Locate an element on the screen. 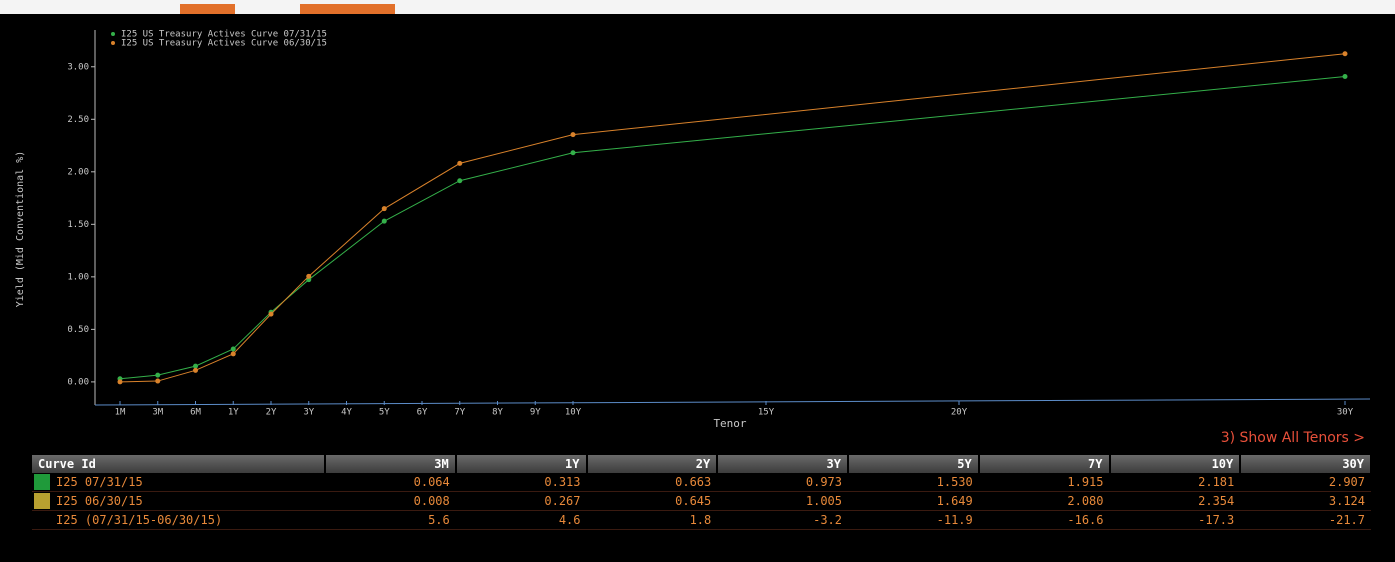  cell: -17.3 is located at coordinates (1175, 520).